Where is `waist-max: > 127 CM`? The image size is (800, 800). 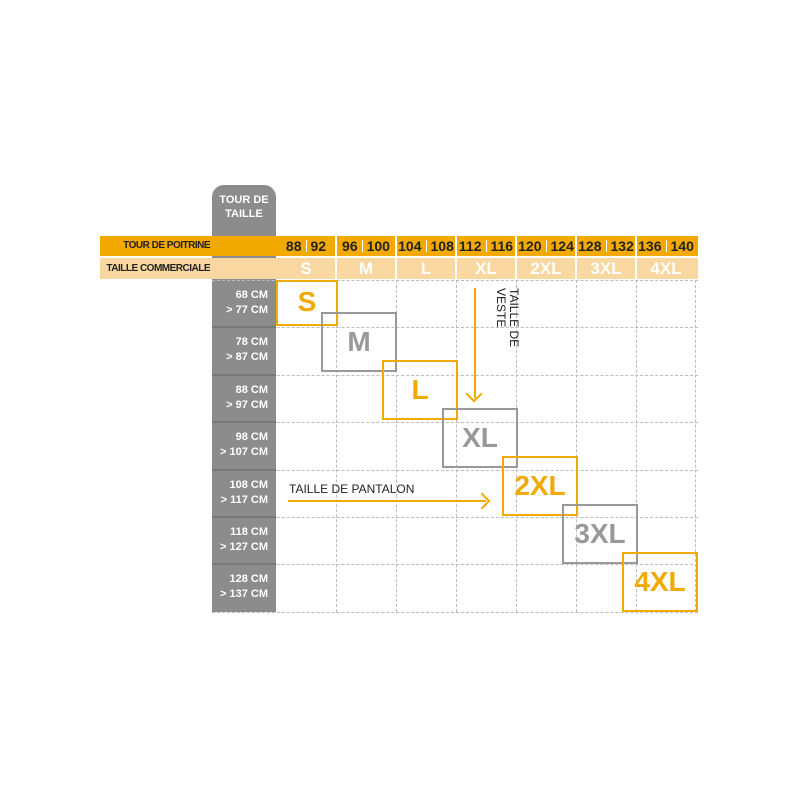
waist-max: > 127 CM is located at coordinates (244, 547).